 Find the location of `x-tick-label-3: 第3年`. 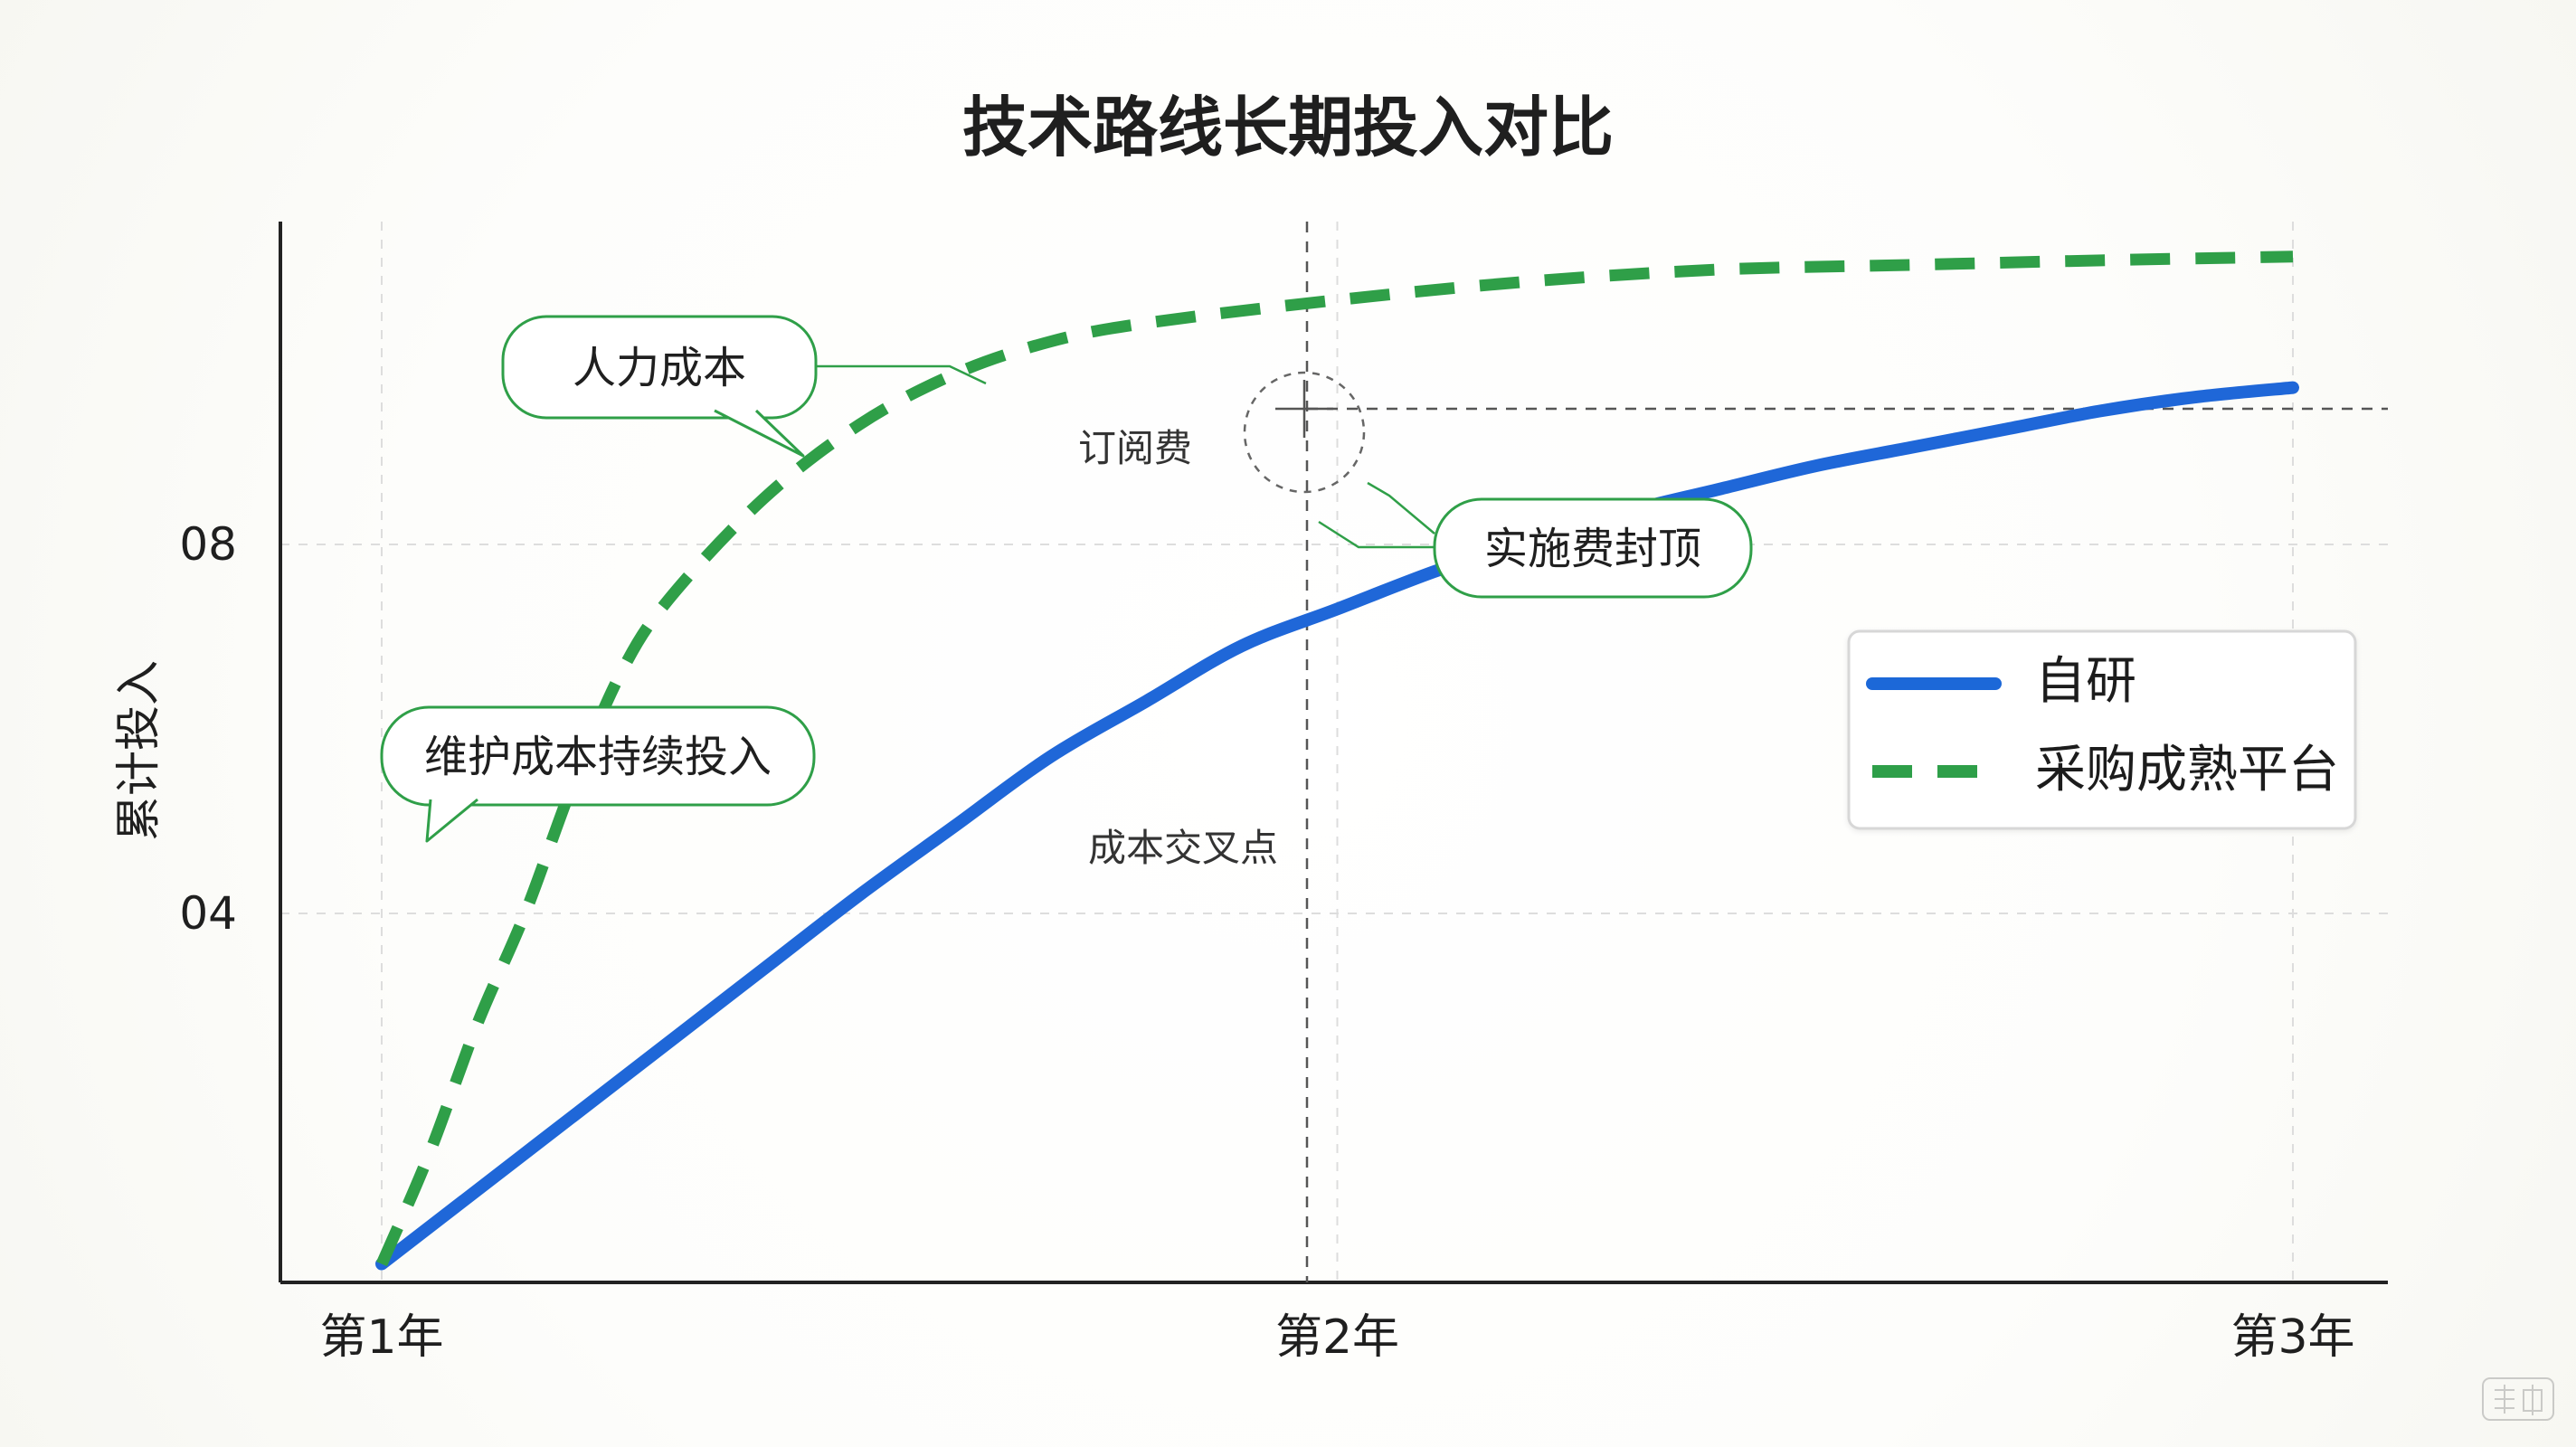

x-tick-label-3: 第3年 is located at coordinates (2292, 1337).